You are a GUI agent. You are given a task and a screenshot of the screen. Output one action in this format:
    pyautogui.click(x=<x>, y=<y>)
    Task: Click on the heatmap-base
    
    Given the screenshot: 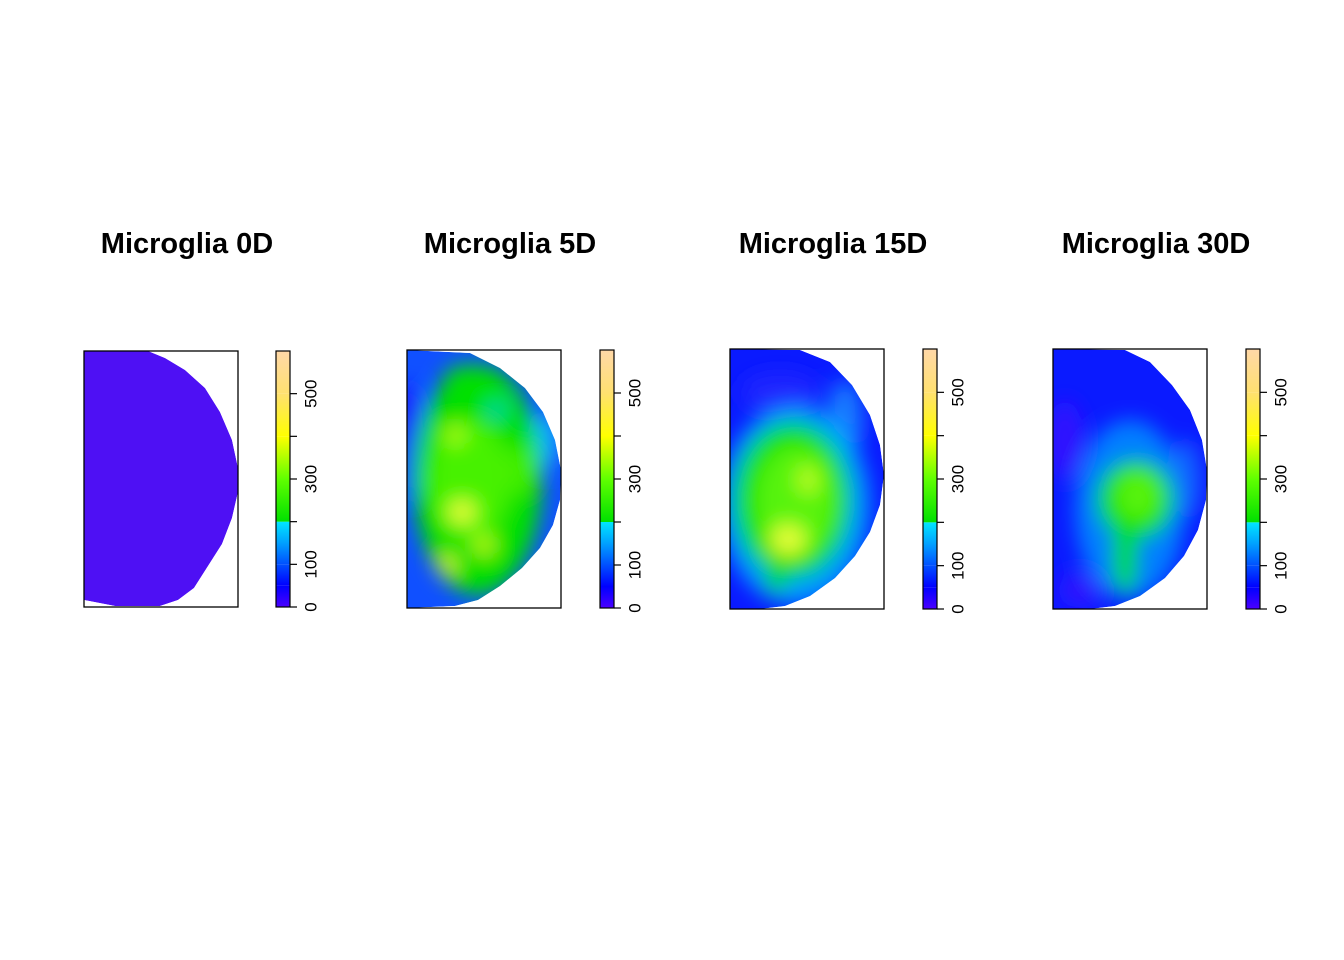 What is the action you would take?
    pyautogui.click(x=161, y=478)
    